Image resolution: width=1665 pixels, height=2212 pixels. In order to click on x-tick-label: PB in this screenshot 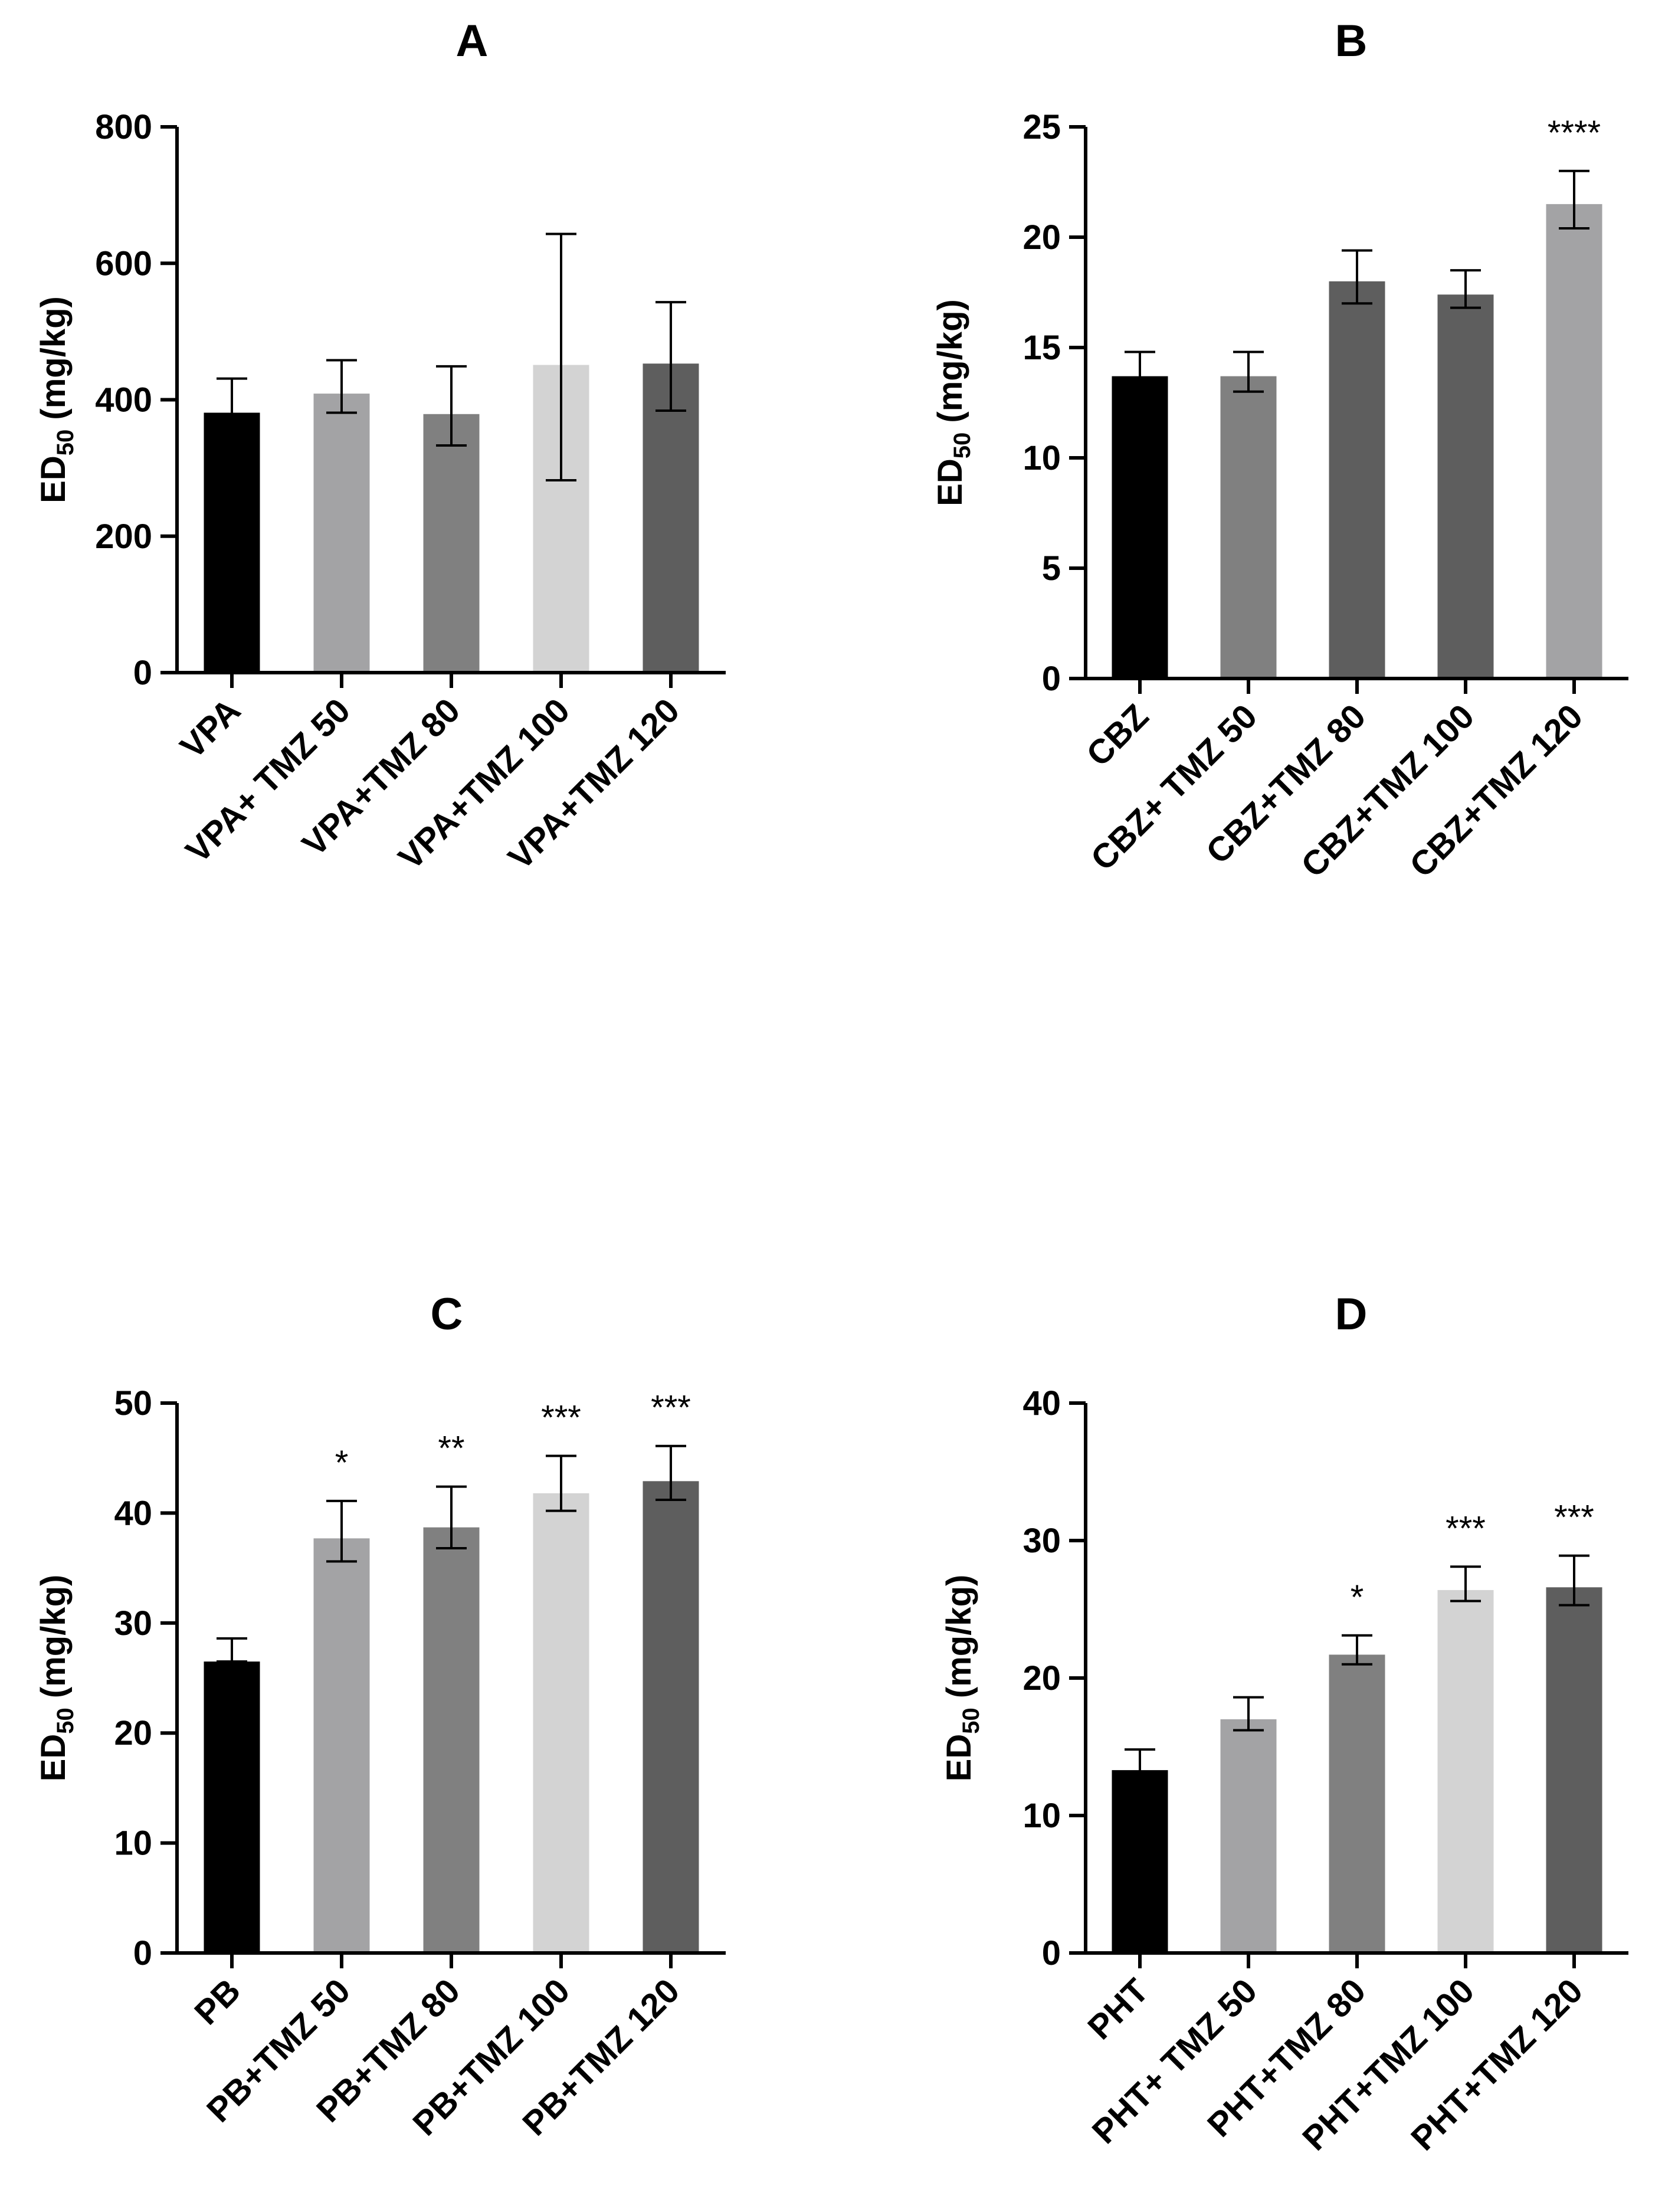, I will do `click(217, 2001)`.